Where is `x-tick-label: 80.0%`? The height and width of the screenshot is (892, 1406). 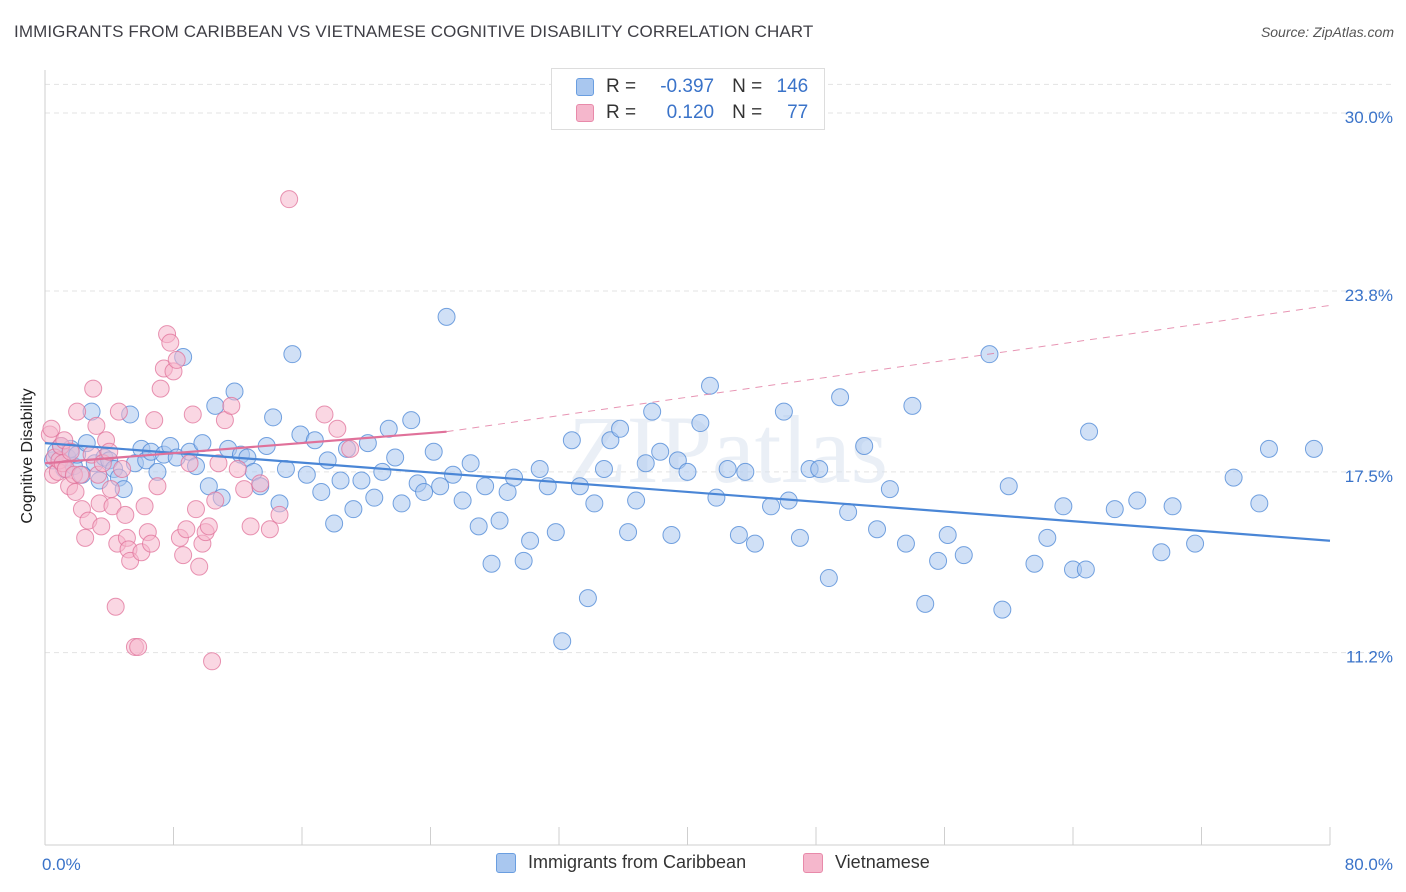
x-tick-label: 80.0% is located at coordinates (1369, 864).